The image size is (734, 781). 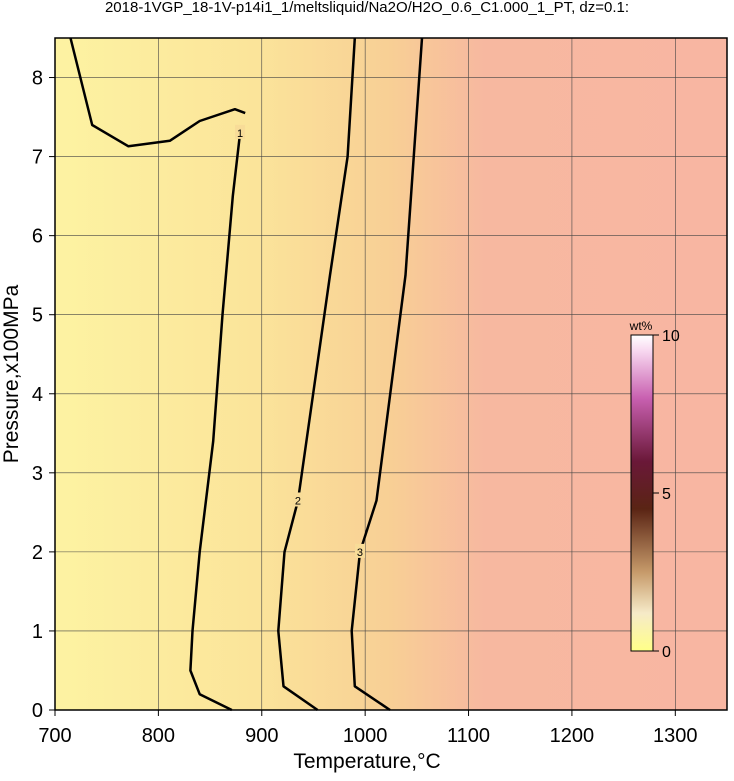 I want to click on x-tick-label: 800, so click(x=158, y=736).